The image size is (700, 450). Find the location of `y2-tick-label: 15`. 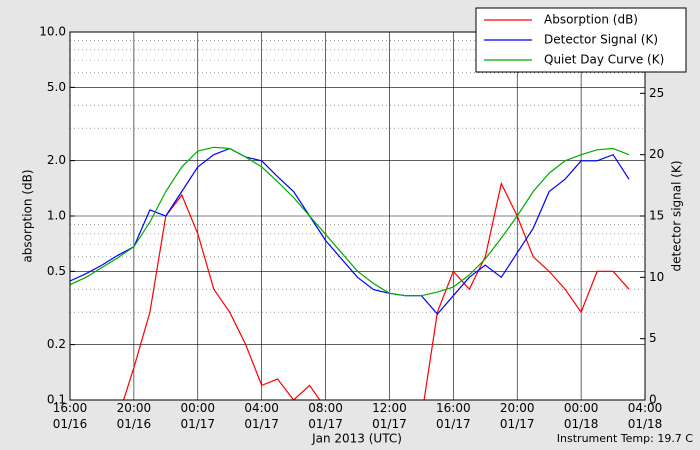

y2-tick-label: 15 is located at coordinates (656, 216).